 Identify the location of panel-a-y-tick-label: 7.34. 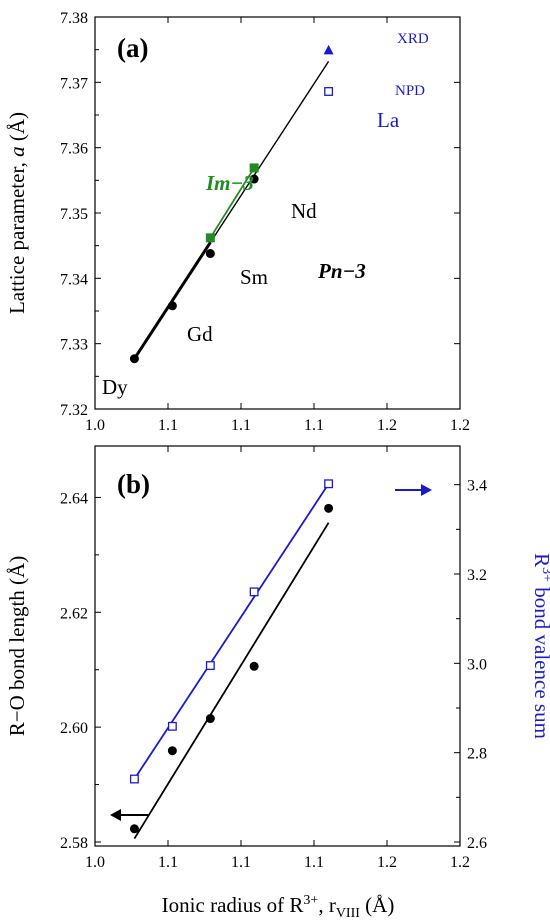
(74, 279).